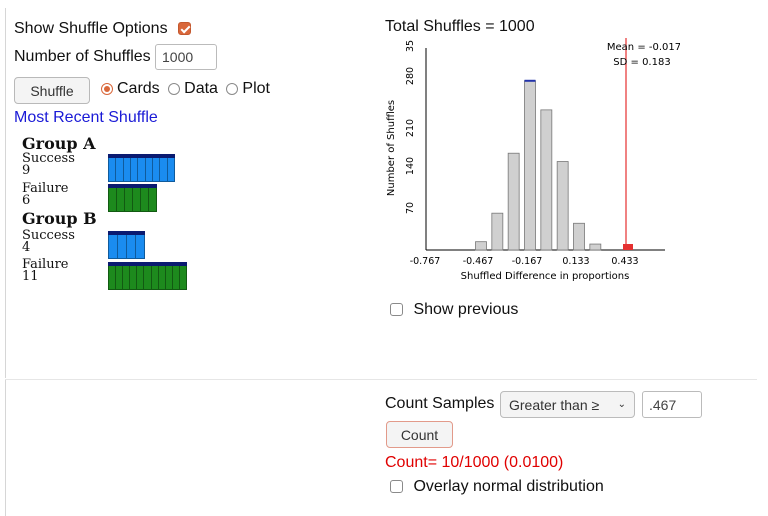 This screenshot has width=768, height=516. I want to click on histogram-bar-top, so click(530, 80).